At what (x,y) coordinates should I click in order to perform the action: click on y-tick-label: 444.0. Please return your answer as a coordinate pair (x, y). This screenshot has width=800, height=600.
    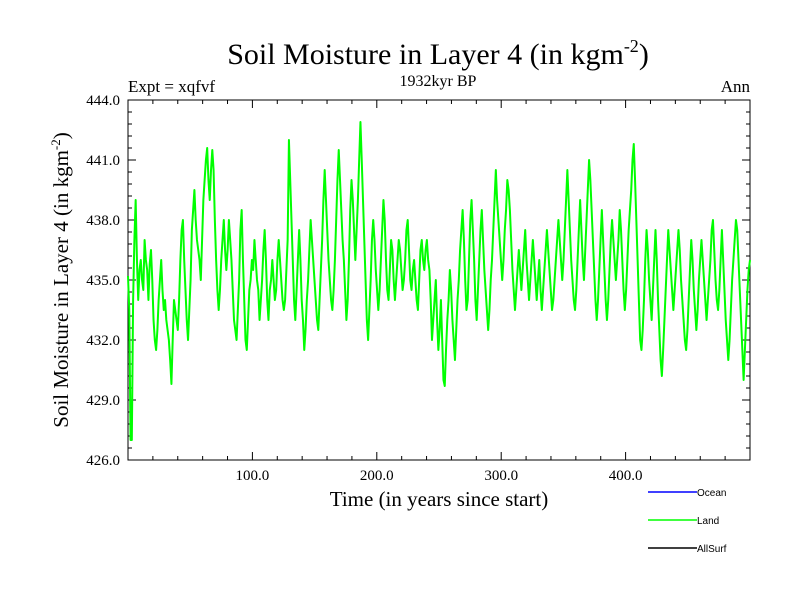
    Looking at the image, I should click on (103, 101).